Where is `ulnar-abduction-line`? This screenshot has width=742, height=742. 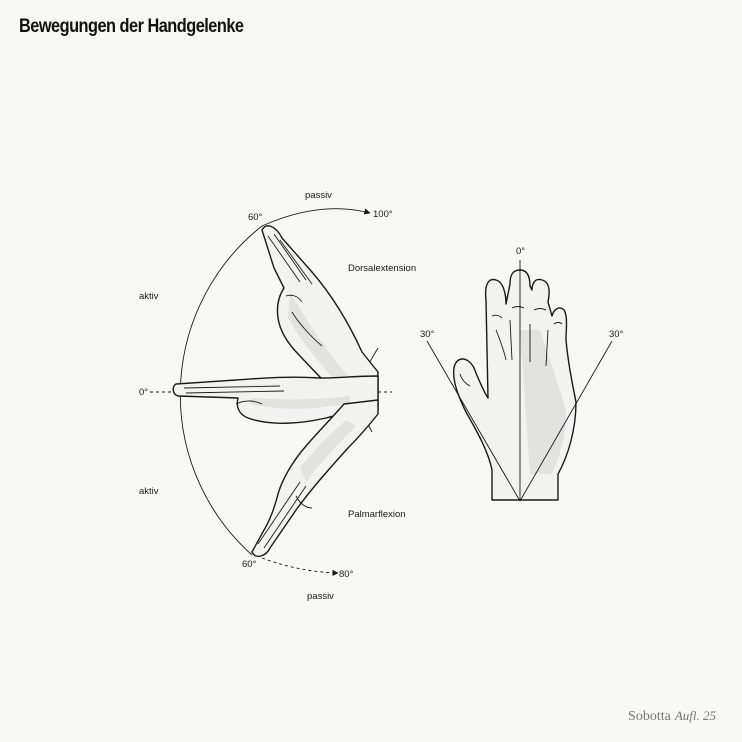
ulnar-abduction-line is located at coordinates (566, 421).